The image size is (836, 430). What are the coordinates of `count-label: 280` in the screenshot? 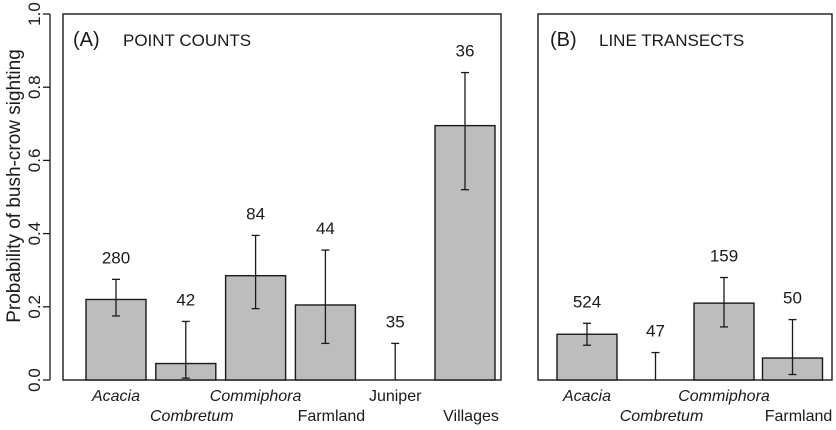 It's located at (116, 257).